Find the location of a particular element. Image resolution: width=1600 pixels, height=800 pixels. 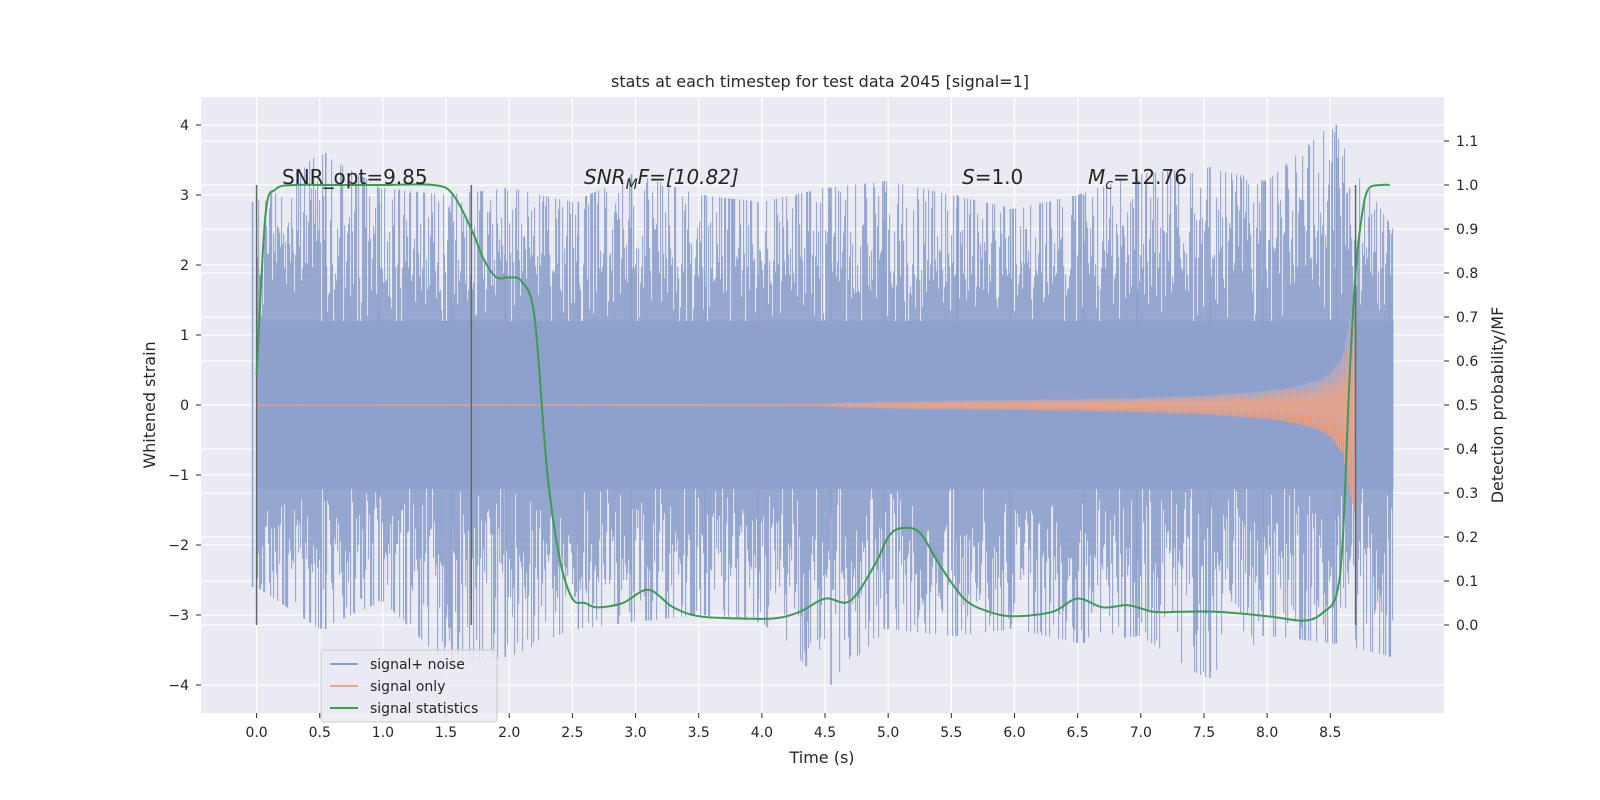

y-left-axis-ticks: 4 3 2 1 0 −1 −2 −3 −4 is located at coordinates (184, 406).